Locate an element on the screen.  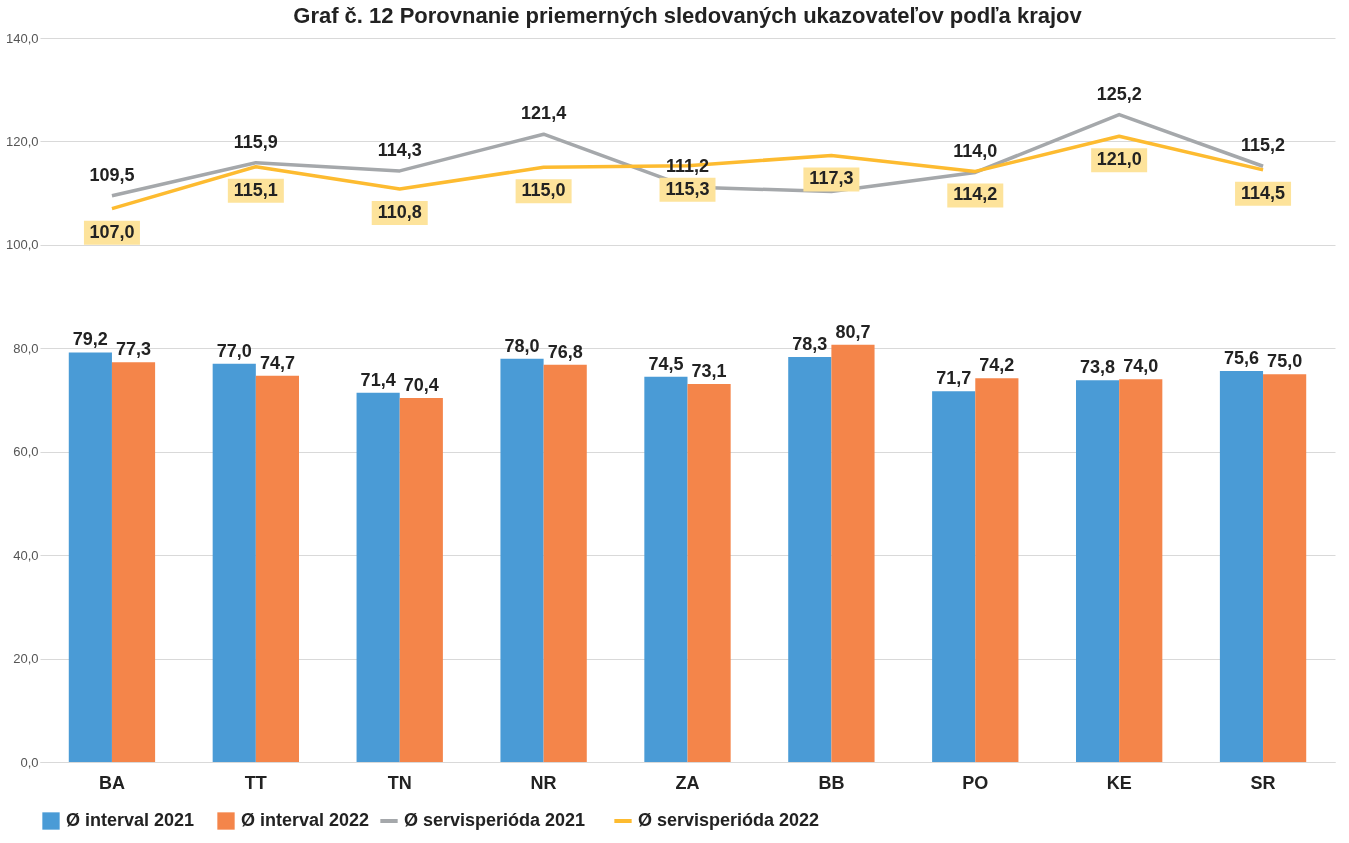
y-tick-label: 40,0 is located at coordinates (26, 555).